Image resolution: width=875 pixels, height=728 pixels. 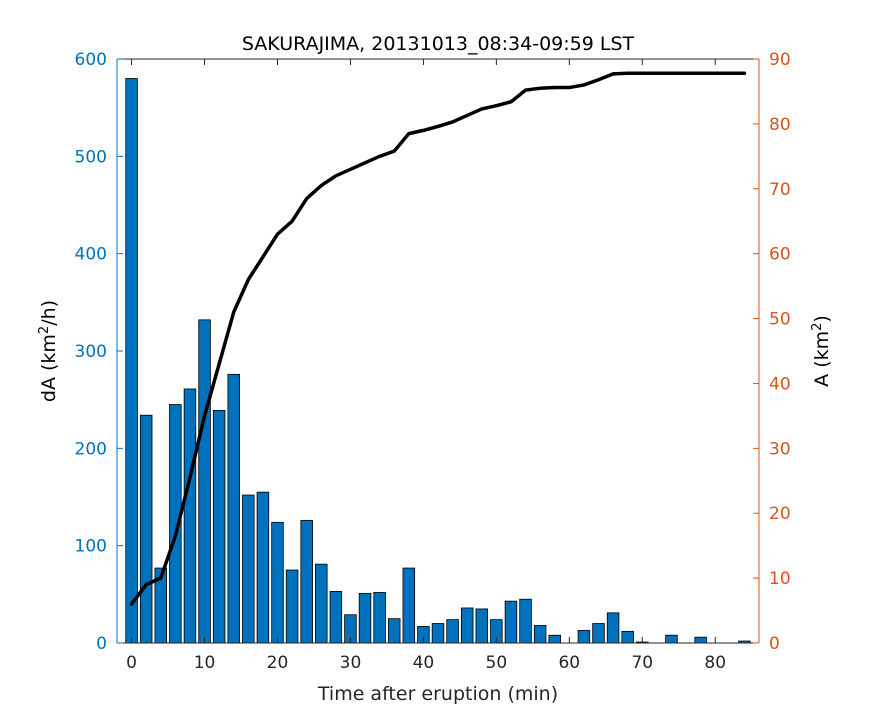 I want to click on x-tick-label: 80, so click(x=715, y=663).